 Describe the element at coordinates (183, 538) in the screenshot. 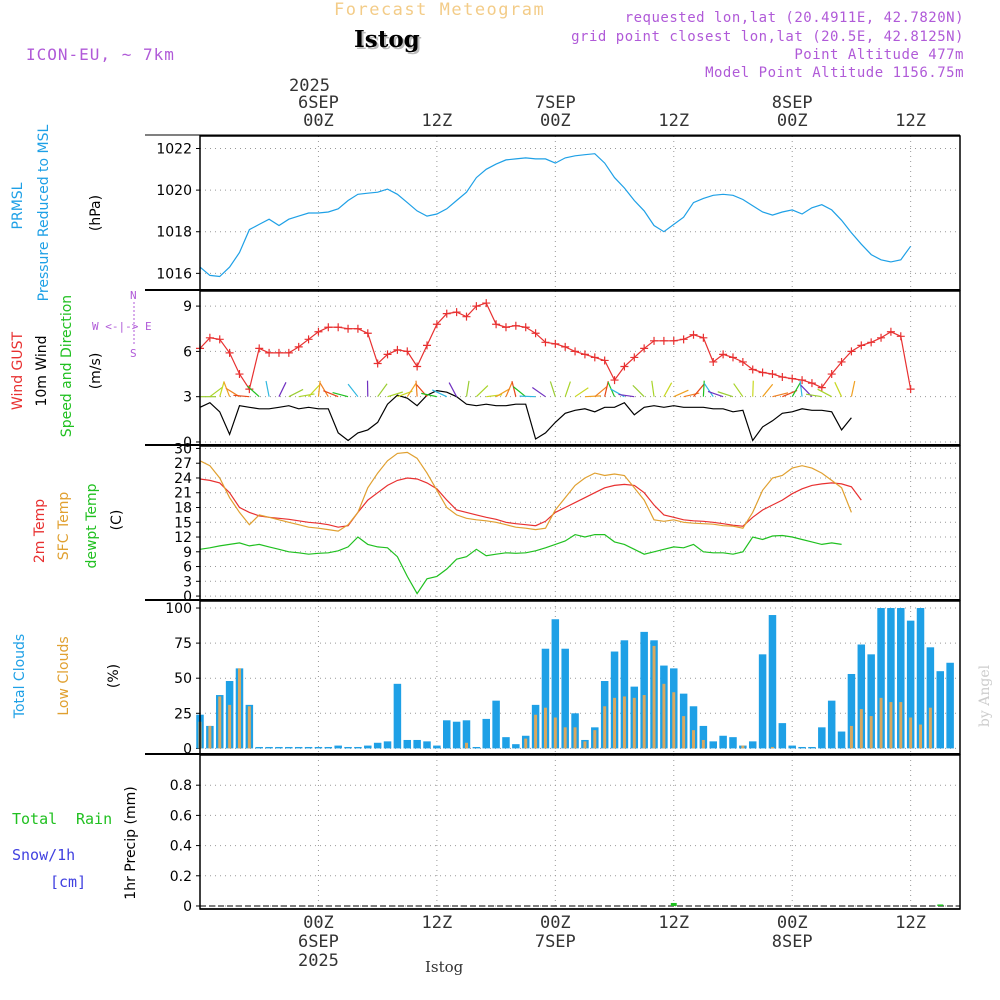

I see `y-tick-label: 12` at that location.